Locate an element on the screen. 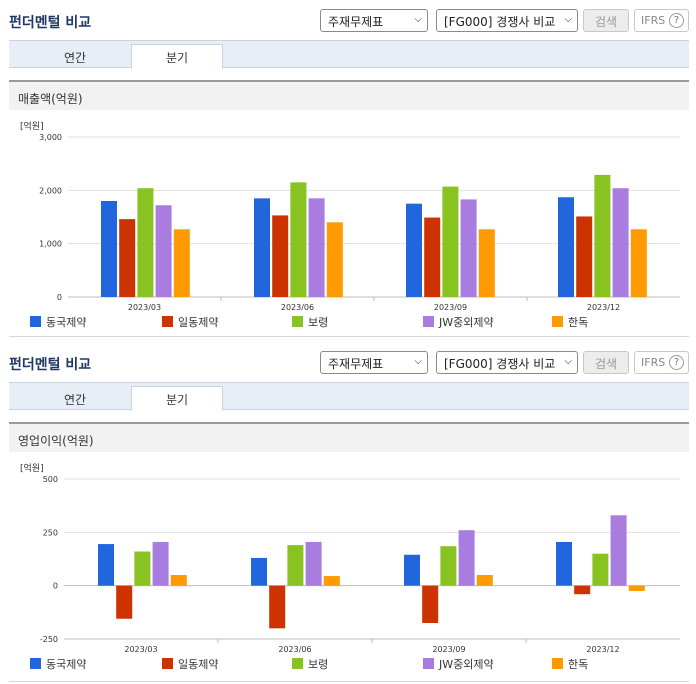 This screenshot has width=696, height=684. y-tick-label: 3,000 is located at coordinates (50, 137).